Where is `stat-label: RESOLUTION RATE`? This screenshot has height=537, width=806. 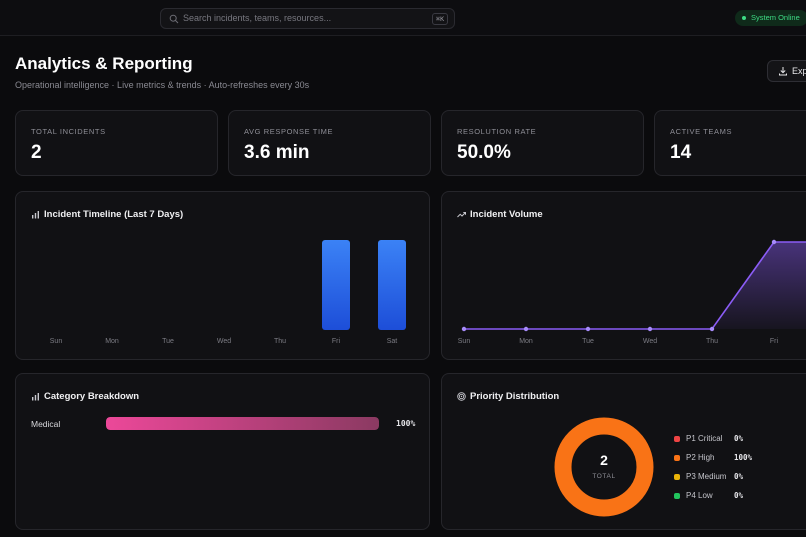 stat-label: RESOLUTION RATE is located at coordinates (497, 131).